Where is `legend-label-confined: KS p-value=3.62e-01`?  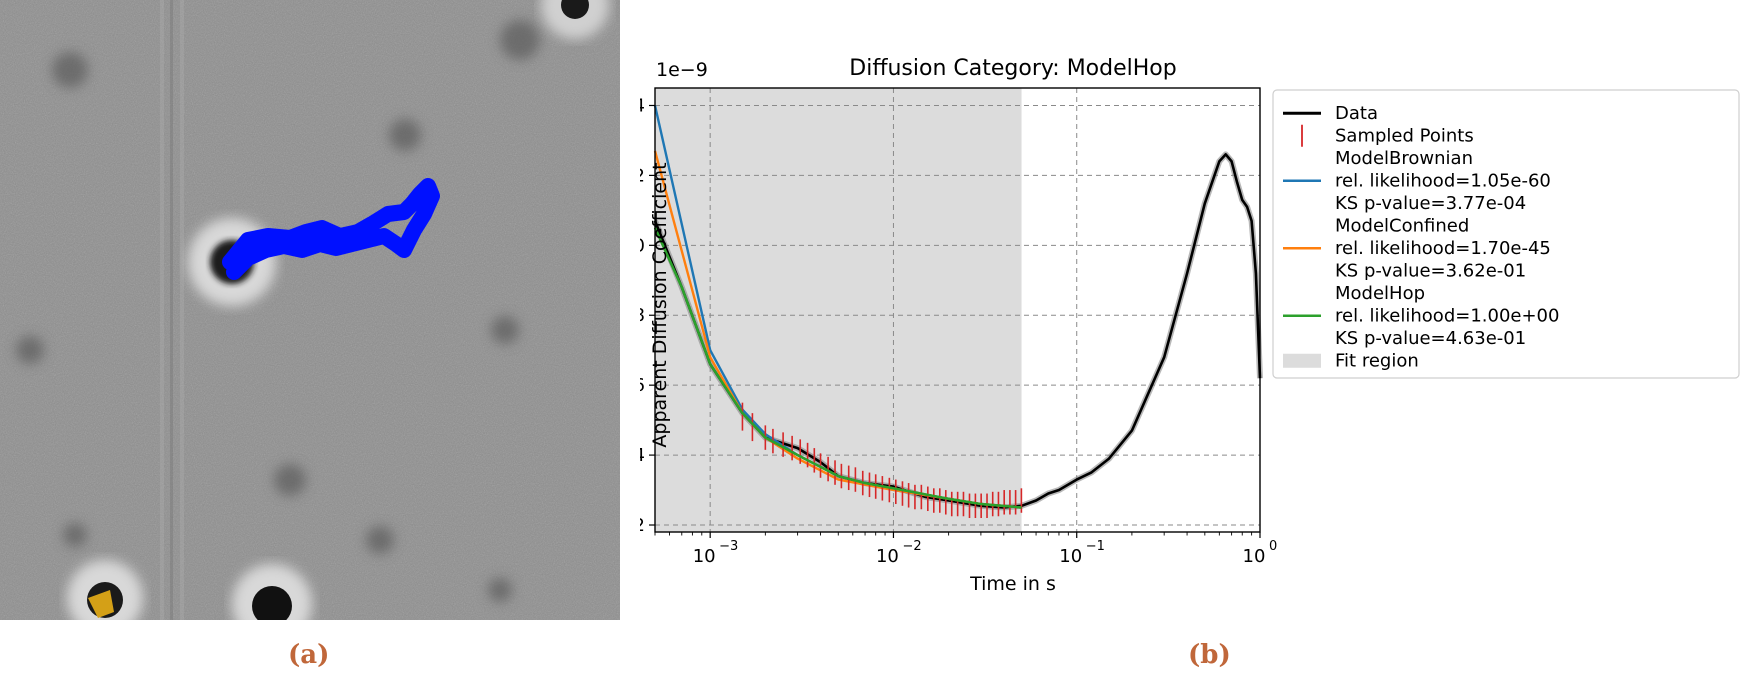 legend-label-confined: KS p-value=3.62e-01 is located at coordinates (1430, 271).